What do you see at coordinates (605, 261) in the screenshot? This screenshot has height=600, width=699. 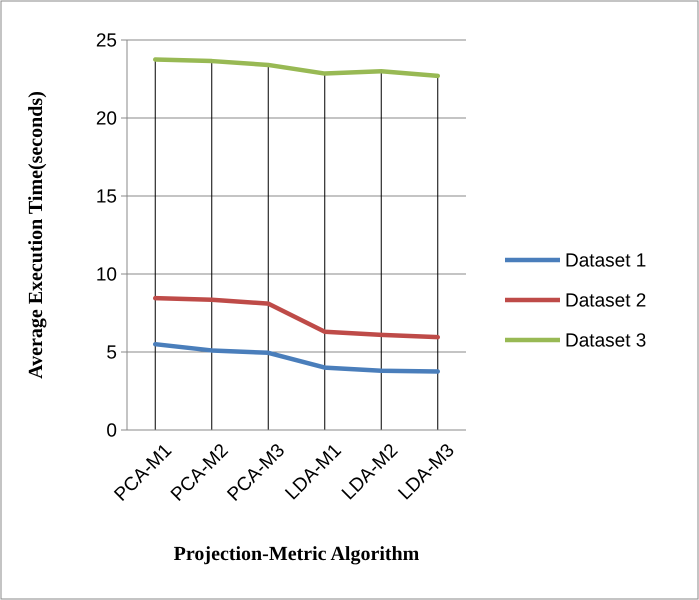 I see `legend-label: Dataset 1` at bounding box center [605, 261].